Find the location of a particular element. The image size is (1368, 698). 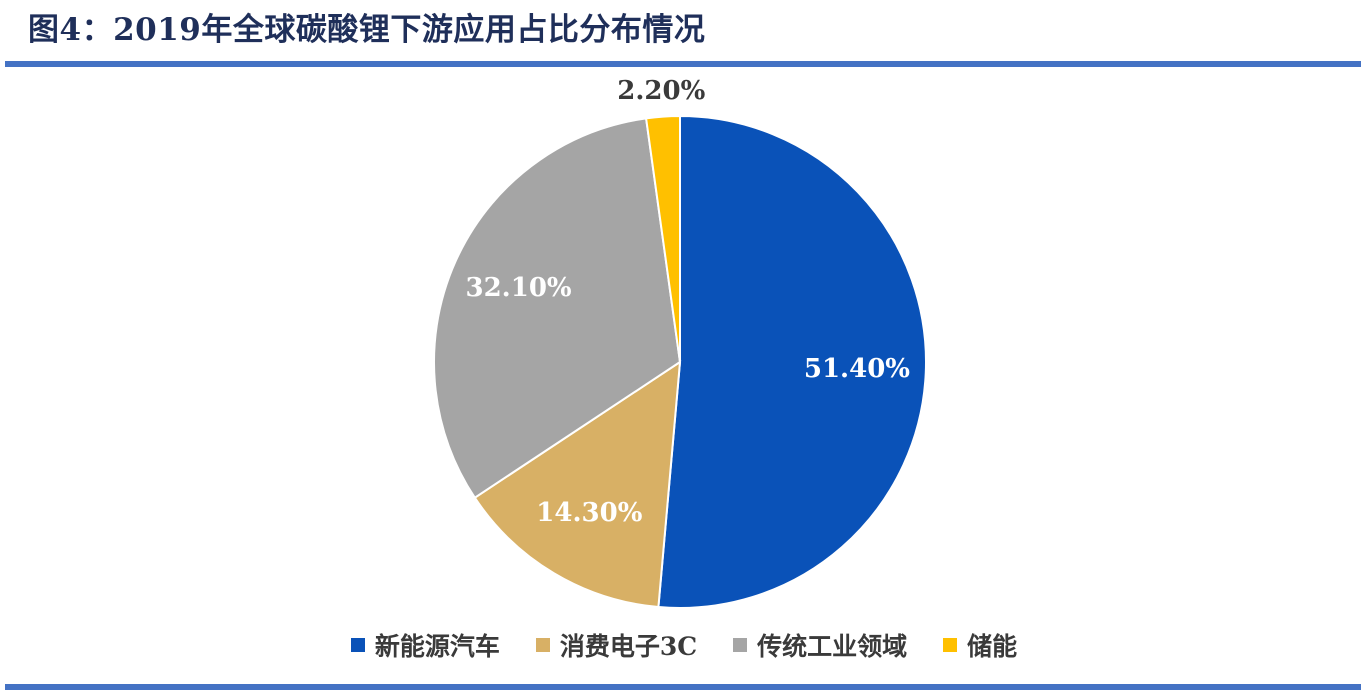

bottom-divider is located at coordinates (683, 687).